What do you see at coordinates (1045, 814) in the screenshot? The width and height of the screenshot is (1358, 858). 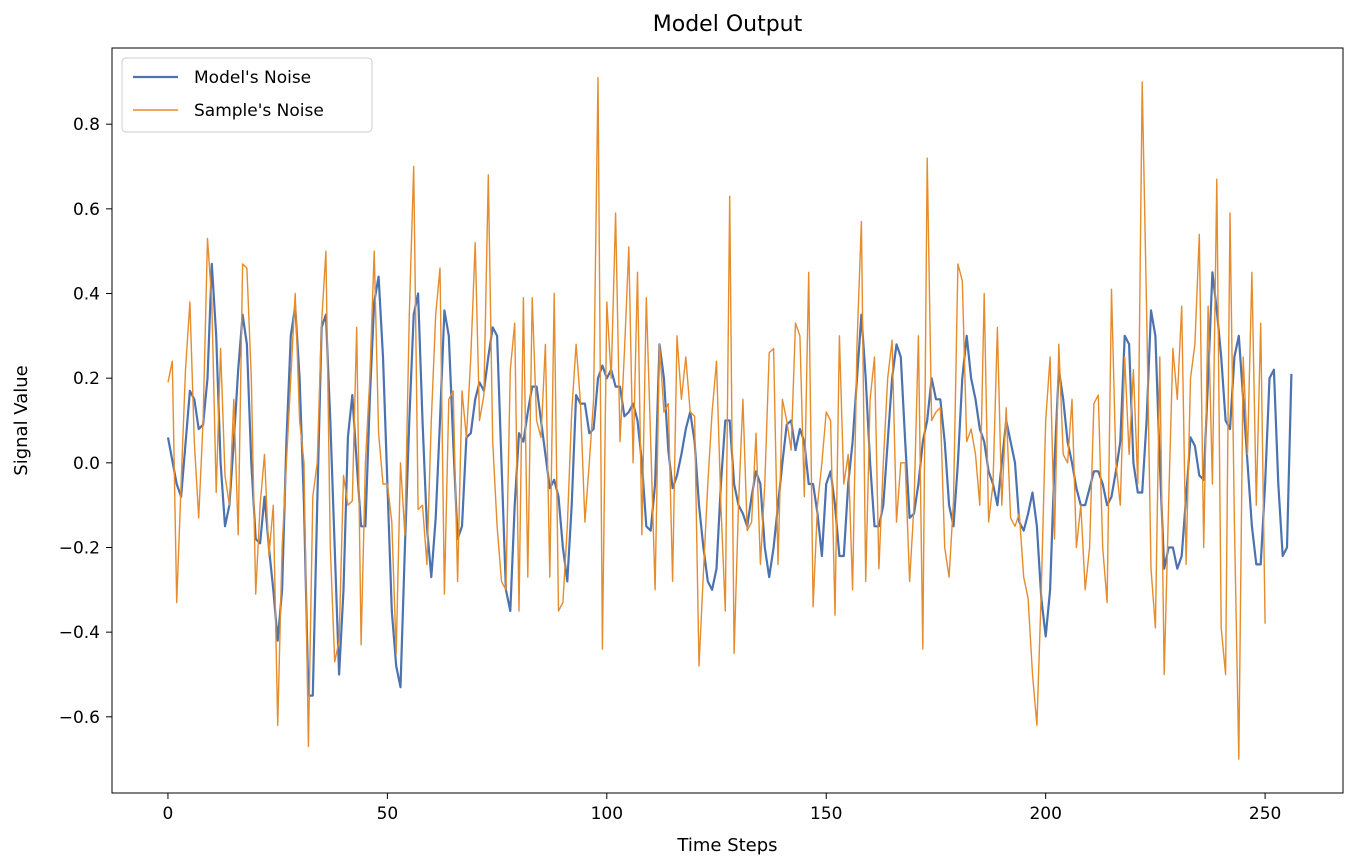 I see `x-tick-label: 200` at bounding box center [1045, 814].